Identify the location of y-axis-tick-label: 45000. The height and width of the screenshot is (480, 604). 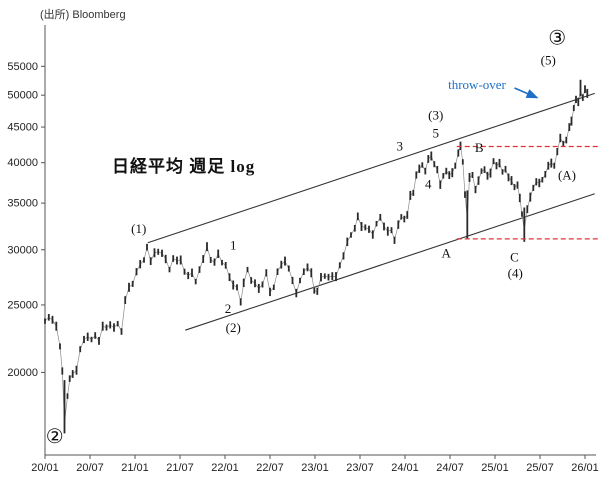
(22, 128).